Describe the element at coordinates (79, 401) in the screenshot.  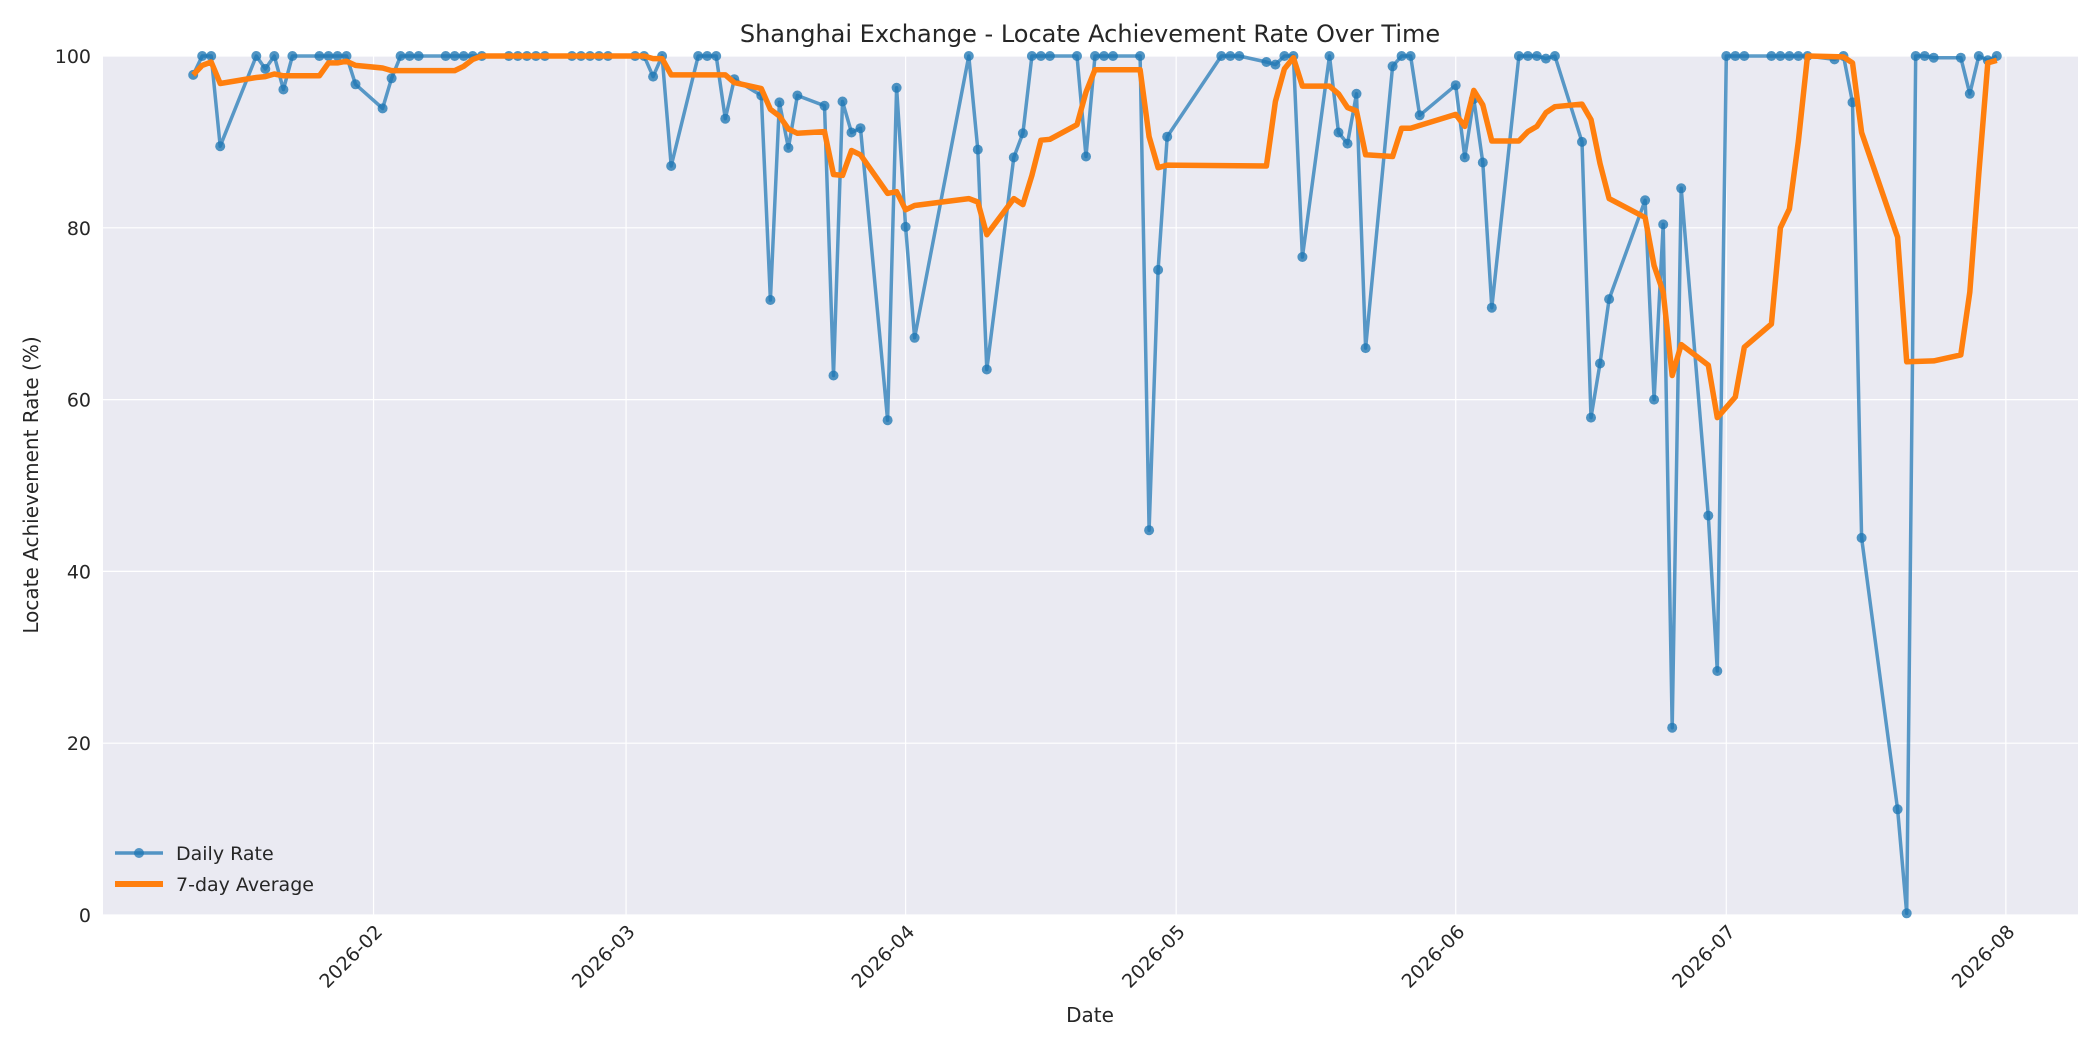
I see `y-tick-label: 60` at that location.